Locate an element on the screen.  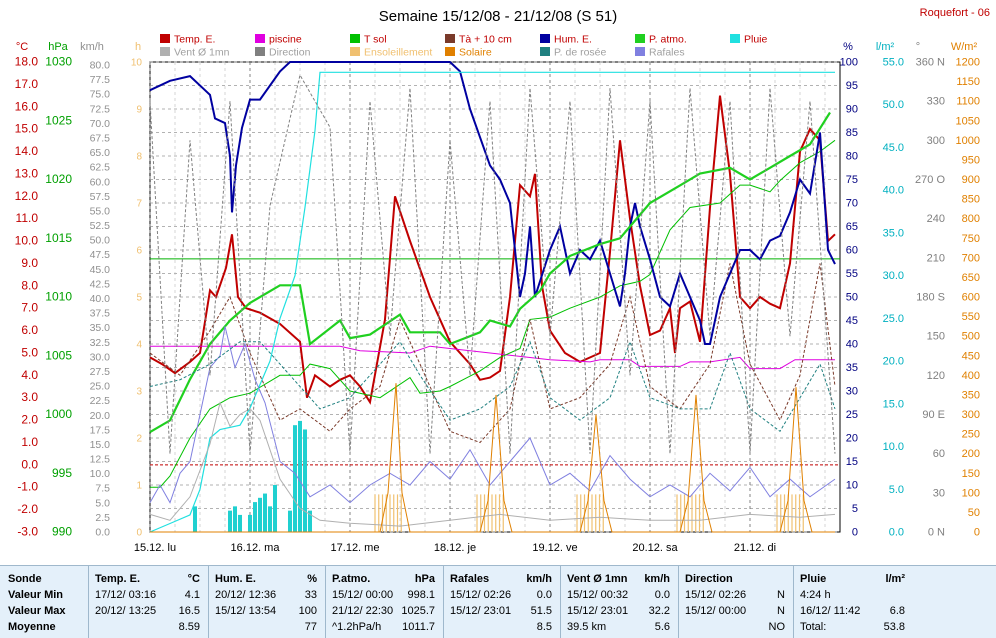
wind-tick: 47.5 is located at coordinates (100, 255).